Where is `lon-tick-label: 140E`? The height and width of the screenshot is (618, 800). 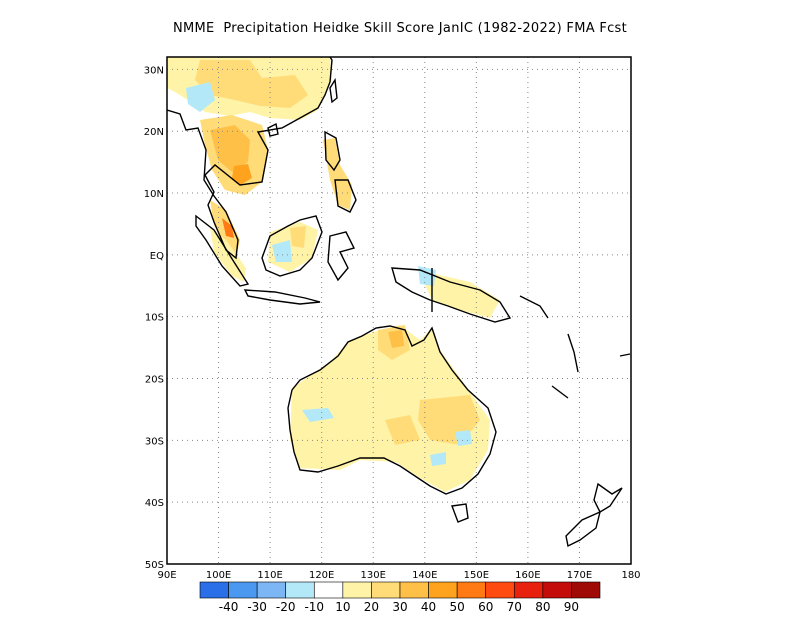 lon-tick-label: 140E is located at coordinates (424, 575).